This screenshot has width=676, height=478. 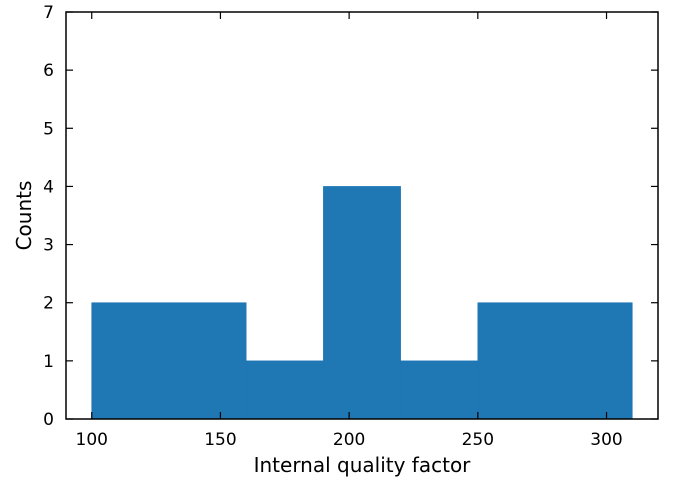 I want to click on x-tick-label: 250, so click(x=478, y=440).